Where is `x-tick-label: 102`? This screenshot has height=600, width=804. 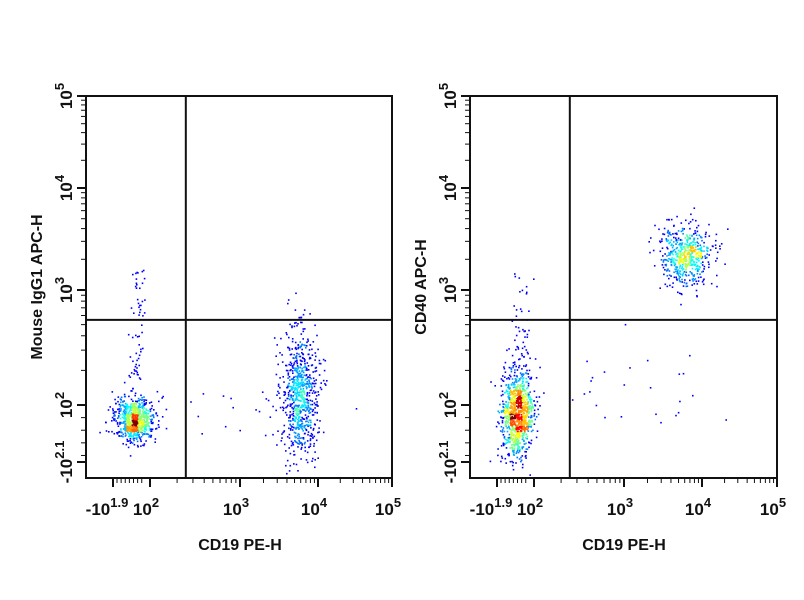 x-tick-label: 102 is located at coordinates (530, 507).